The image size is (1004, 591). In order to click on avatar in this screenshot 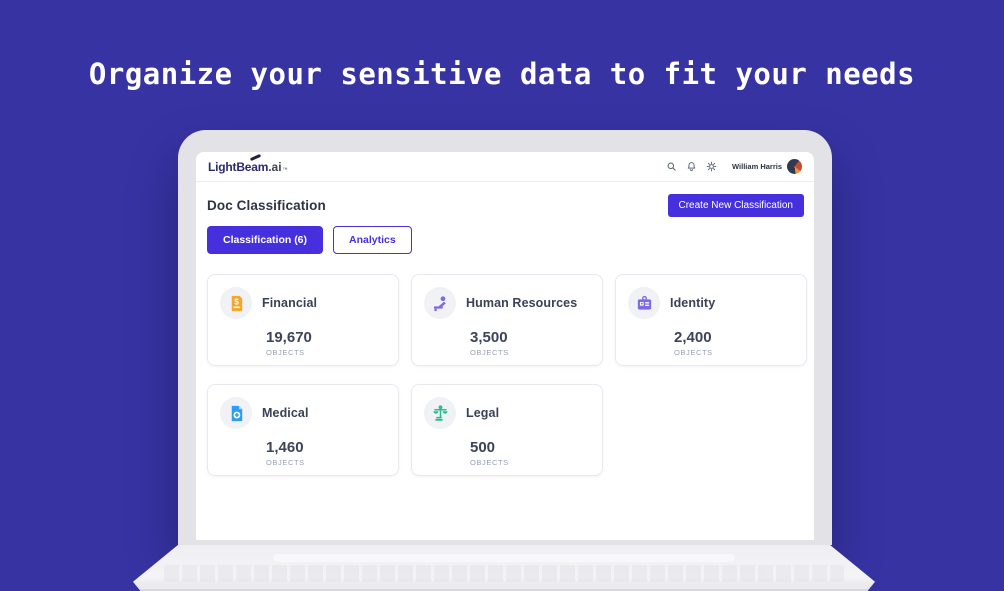, I will do `click(794, 166)`.